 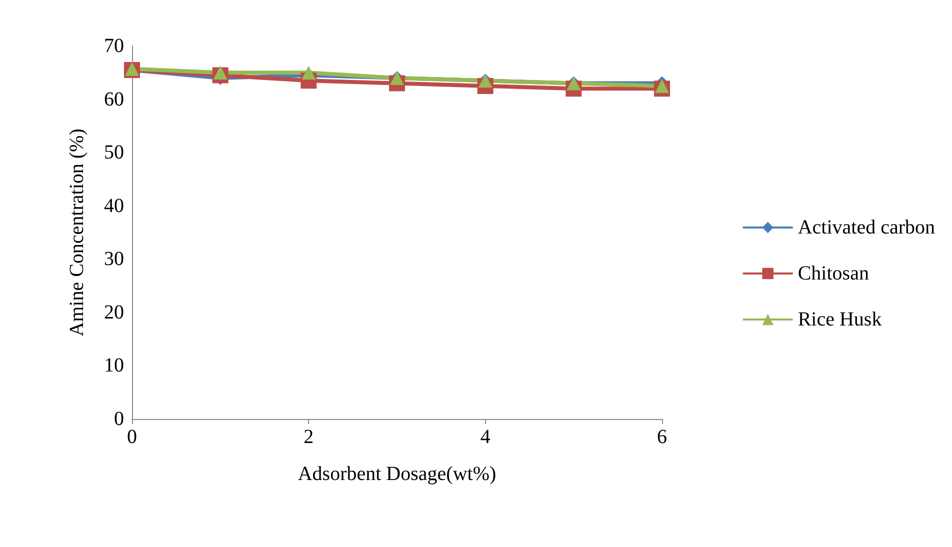 What do you see at coordinates (309, 437) in the screenshot?
I see `x-tick-label: 2` at bounding box center [309, 437].